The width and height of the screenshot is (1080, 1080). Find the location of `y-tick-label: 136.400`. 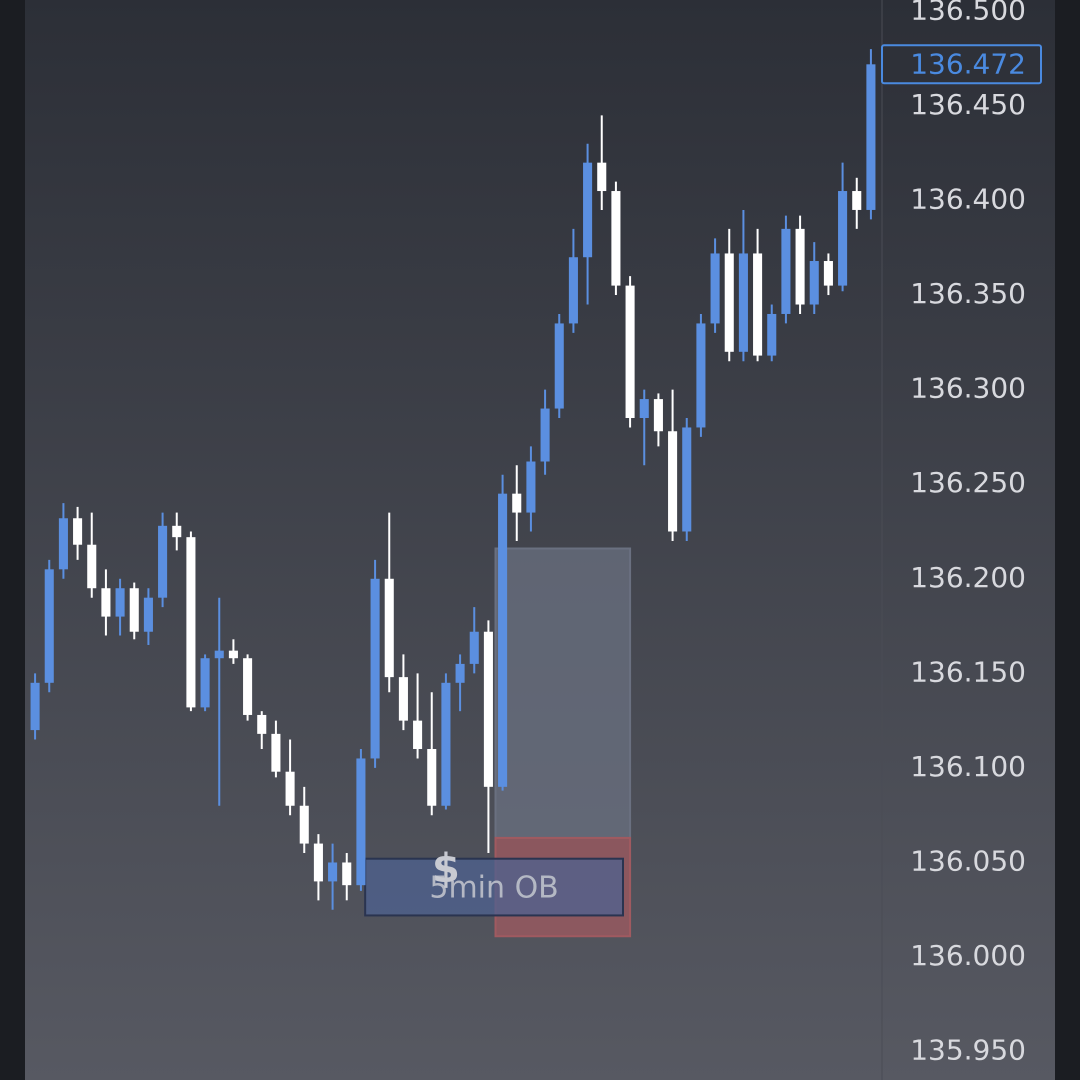

y-tick-label: 136.400 is located at coordinates (968, 198).